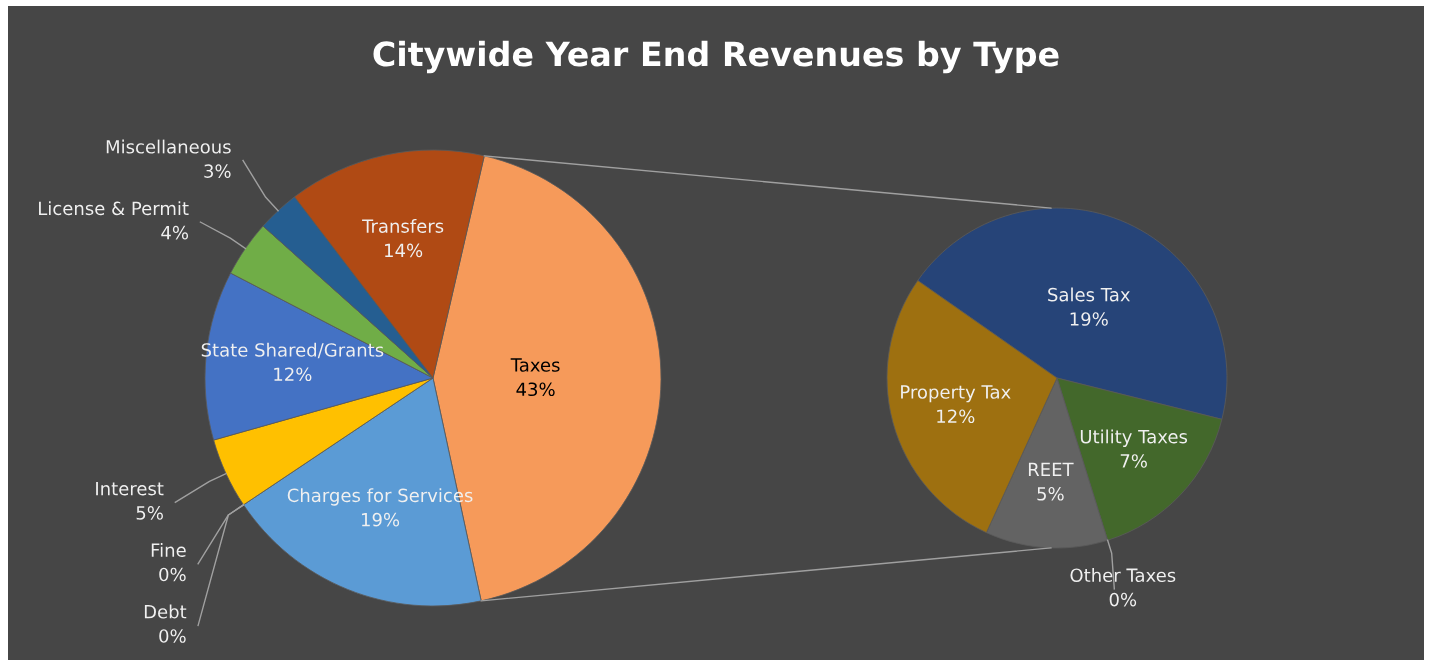 The height and width of the screenshot is (666, 1432). What do you see at coordinates (114, 208) in the screenshot?
I see `slice-label: License & Permit` at bounding box center [114, 208].